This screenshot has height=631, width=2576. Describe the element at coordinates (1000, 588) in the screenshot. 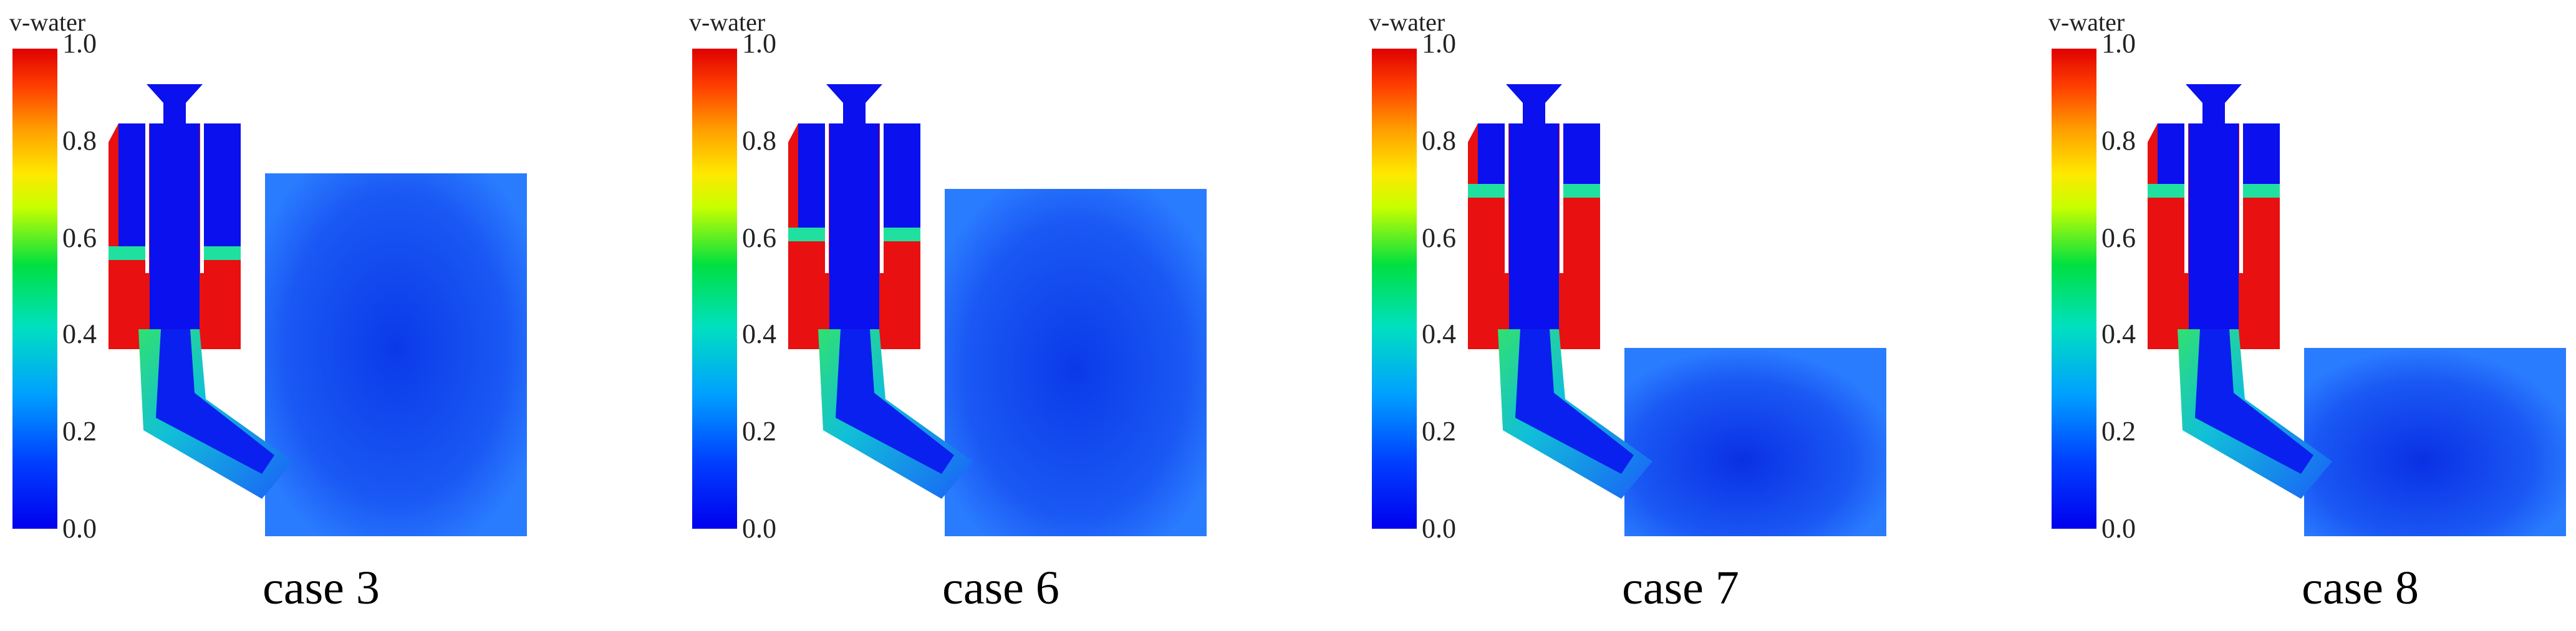

I see `case-label: case 6` at that location.